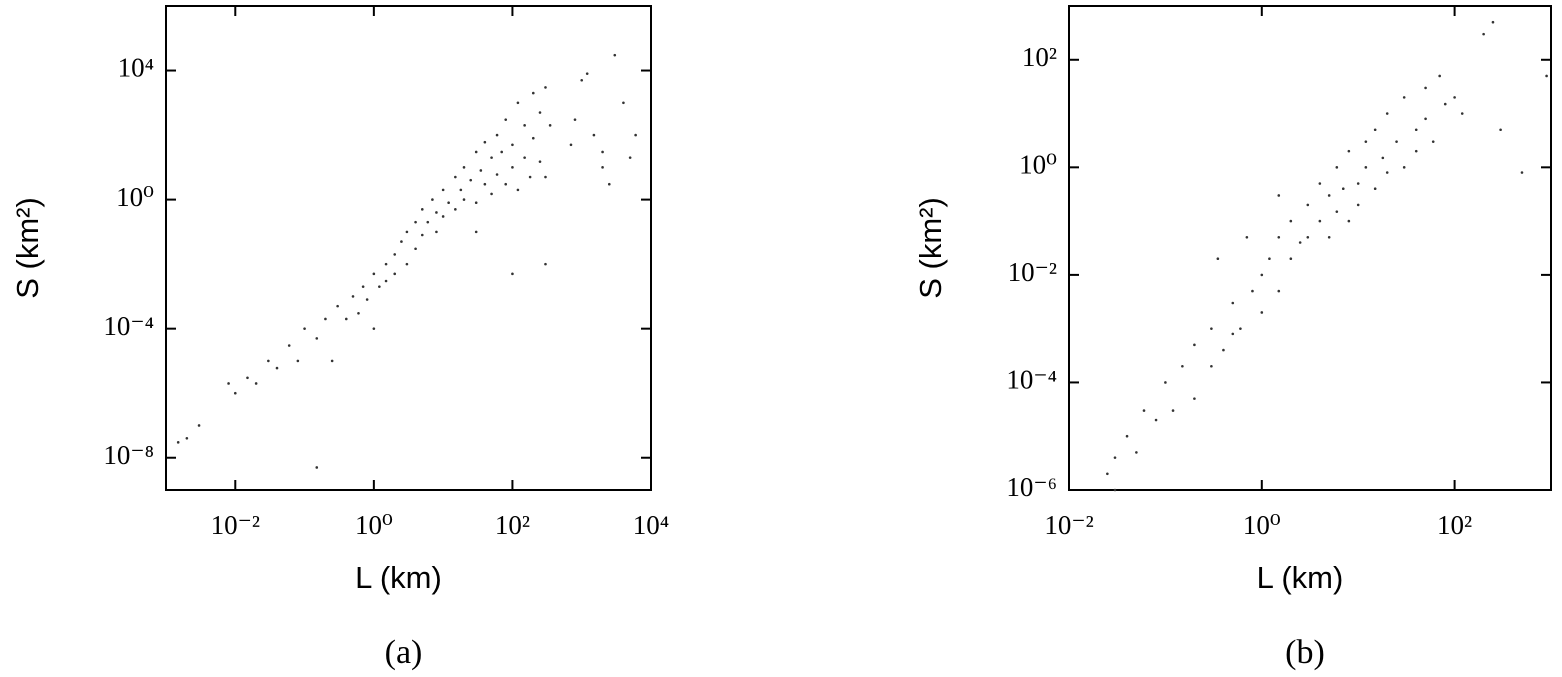 The image size is (1562, 677). What do you see at coordinates (1454, 525) in the screenshot?
I see `x-tick-label: 10²` at bounding box center [1454, 525].